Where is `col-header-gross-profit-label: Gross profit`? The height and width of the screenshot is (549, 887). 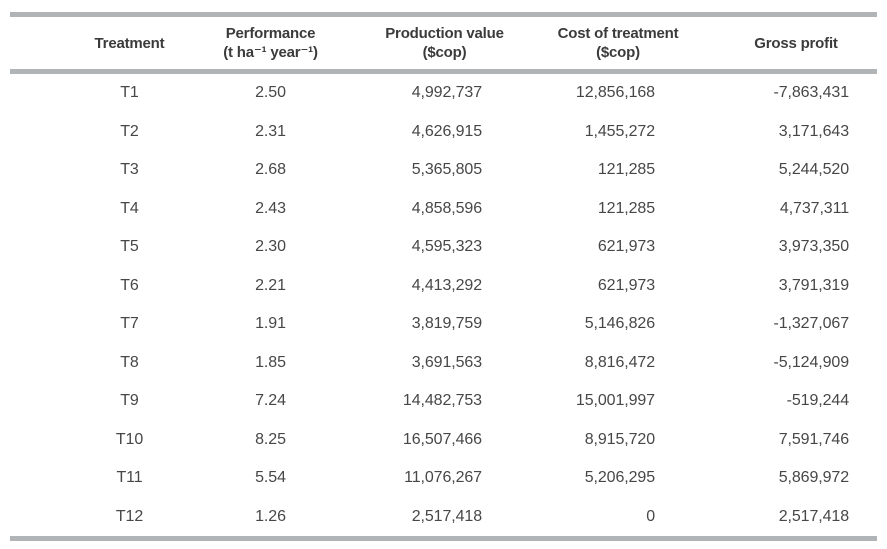
col-header-gross-profit-label: Gross profit is located at coordinates (796, 43).